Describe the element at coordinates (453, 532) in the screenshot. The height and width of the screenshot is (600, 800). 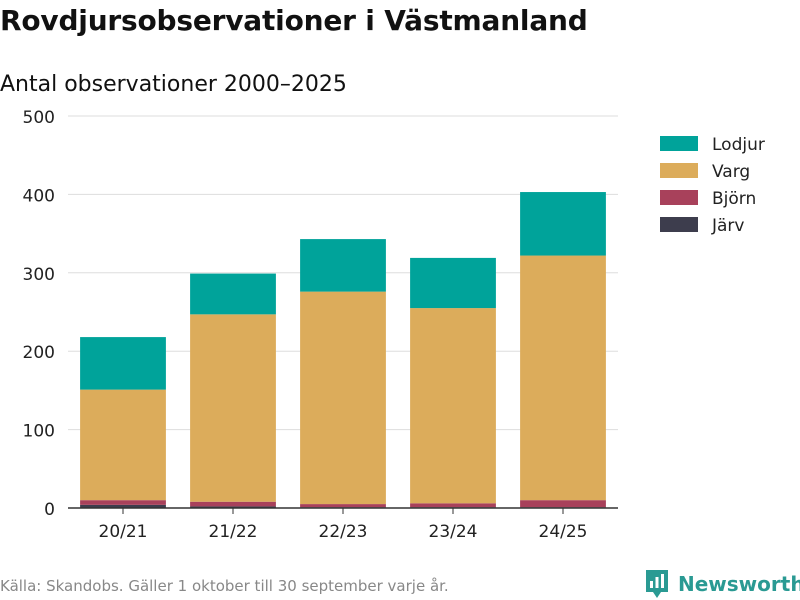
I see `x-tick-label: 23/24` at that location.